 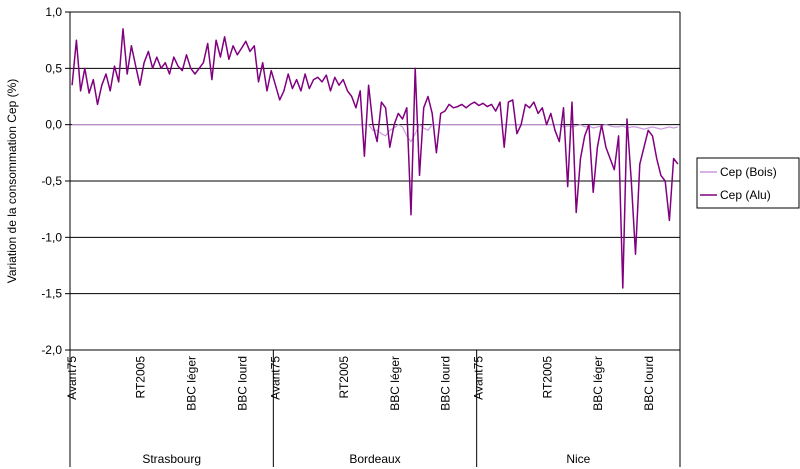 What do you see at coordinates (748, 172) in the screenshot?
I see `legend-label-cep-bois: Cep (Bois)` at bounding box center [748, 172].